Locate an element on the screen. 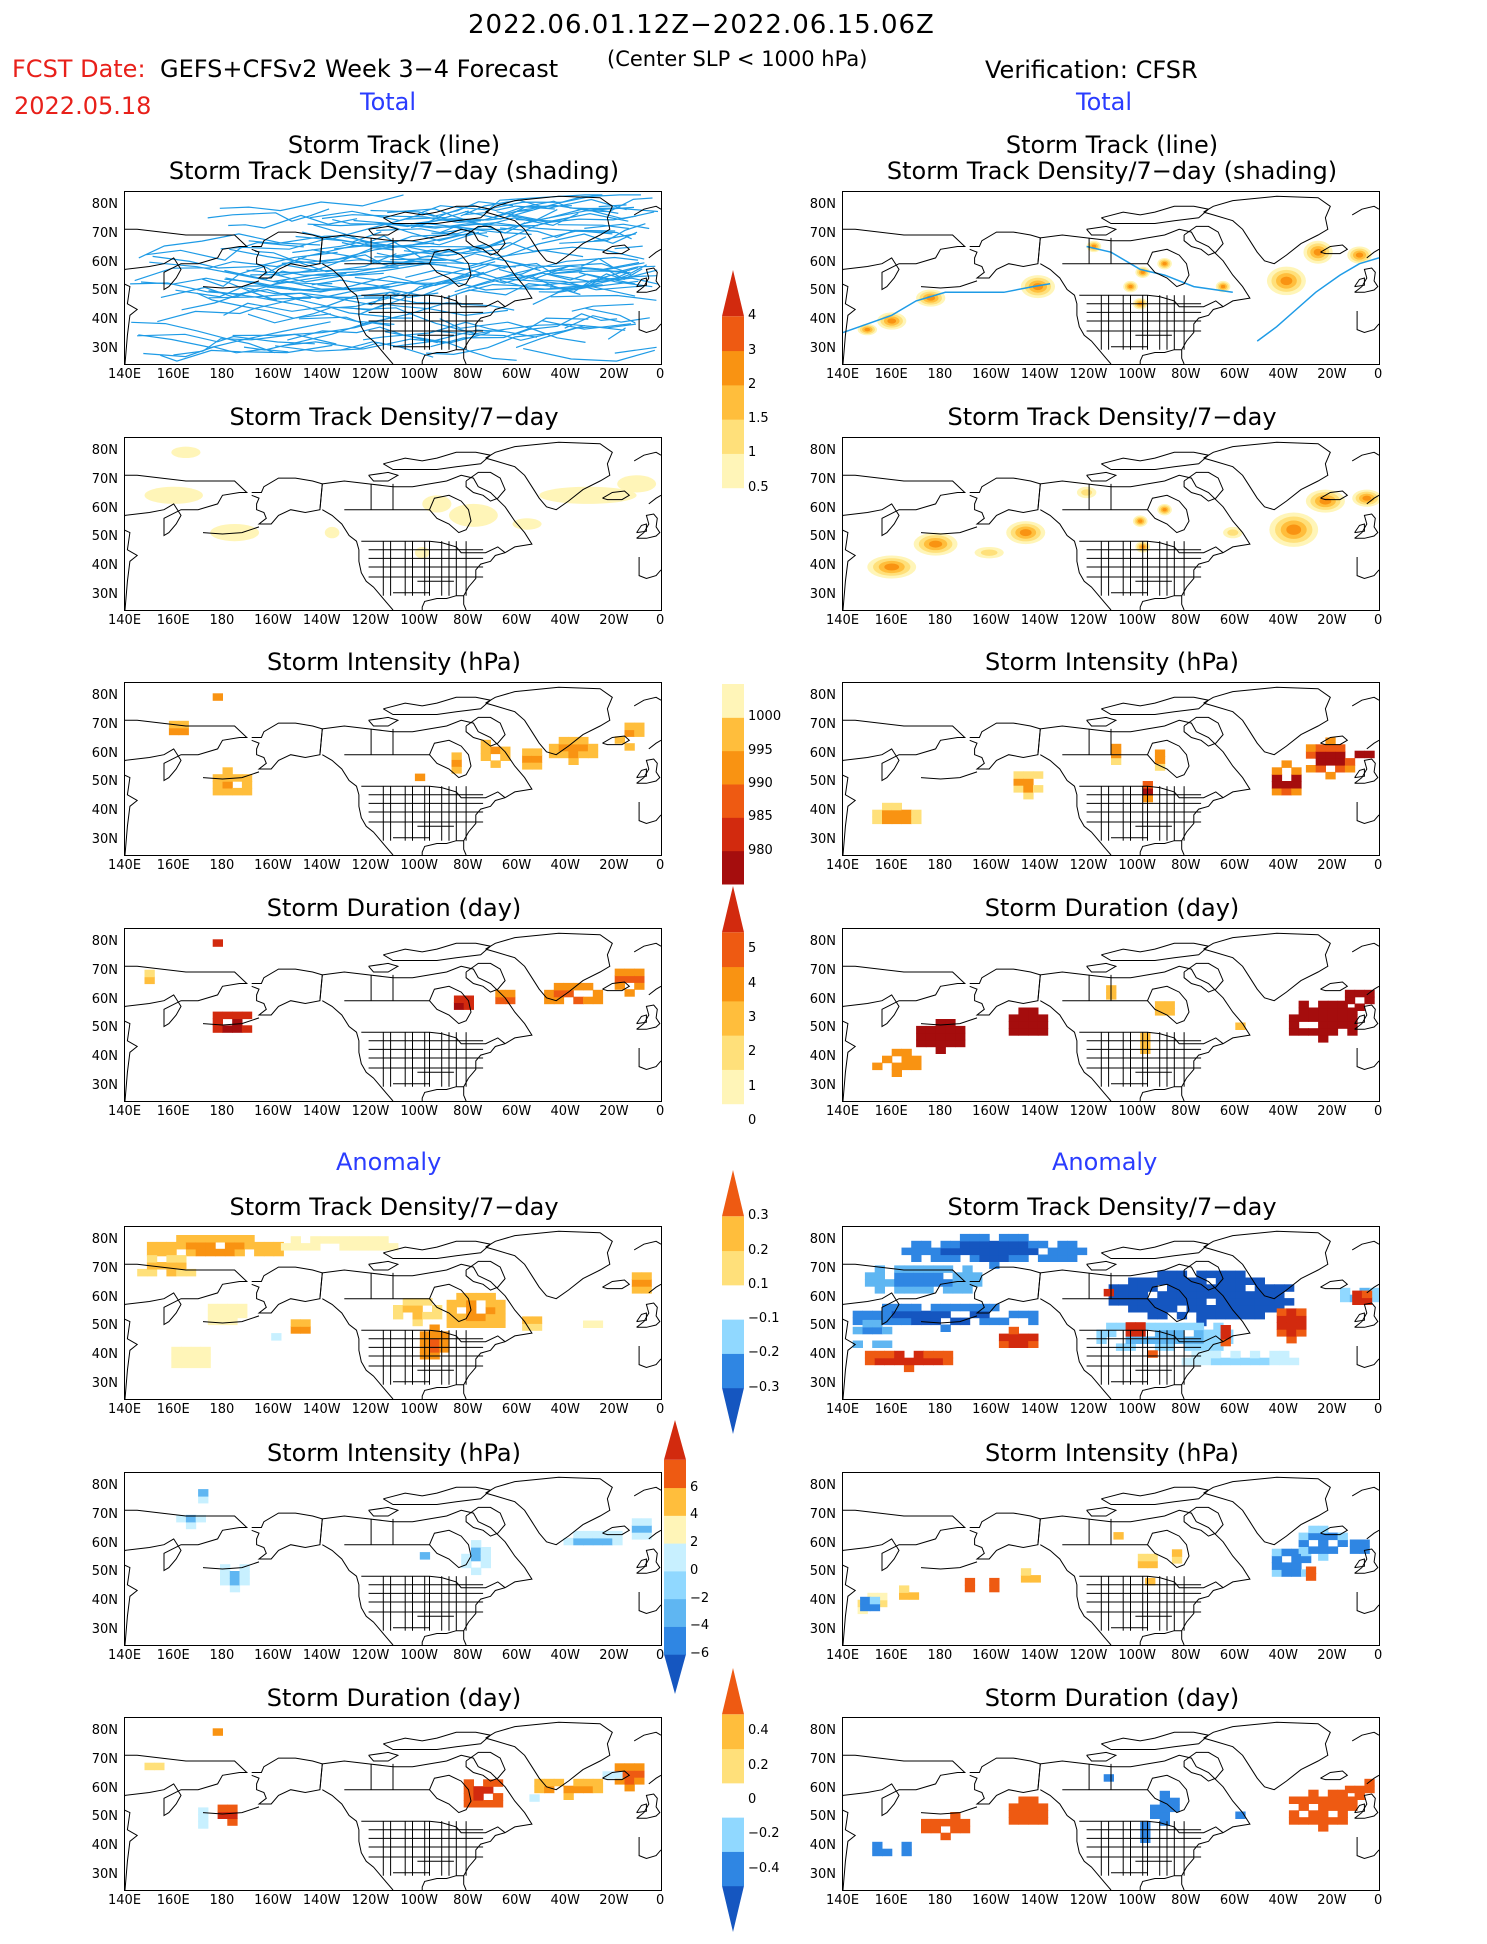 This screenshot has height=1944, width=1487. panel-title-track-line-left: Storm Track (line) is located at coordinates (394, 145).